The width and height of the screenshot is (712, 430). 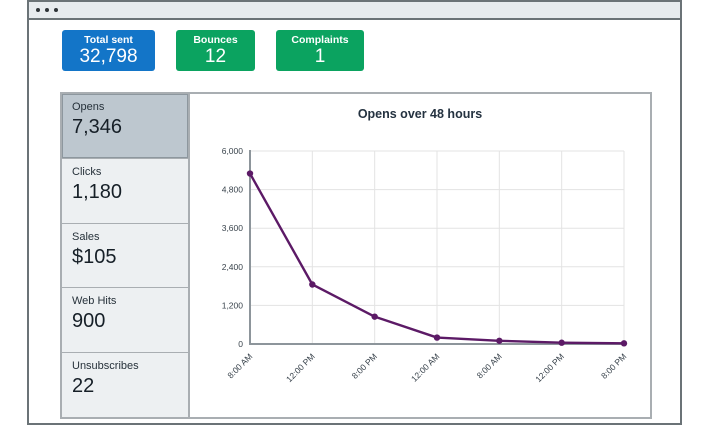 What do you see at coordinates (105, 366) in the screenshot?
I see `sidebar-item-label: Unsubscribes` at bounding box center [105, 366].